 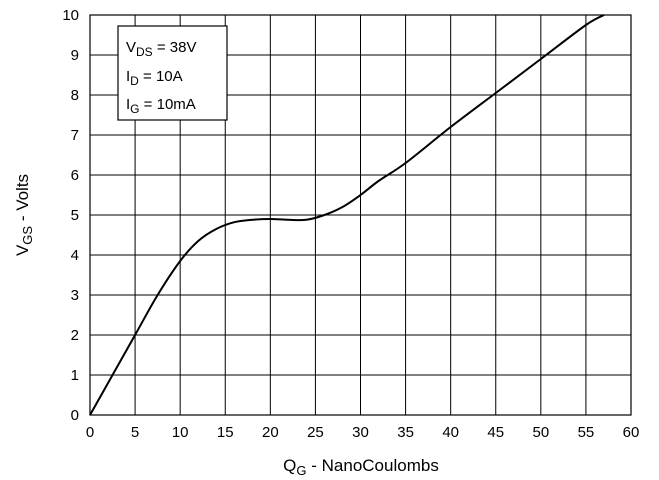 What do you see at coordinates (75, 415) in the screenshot?
I see `y-tick-label: 0` at bounding box center [75, 415].